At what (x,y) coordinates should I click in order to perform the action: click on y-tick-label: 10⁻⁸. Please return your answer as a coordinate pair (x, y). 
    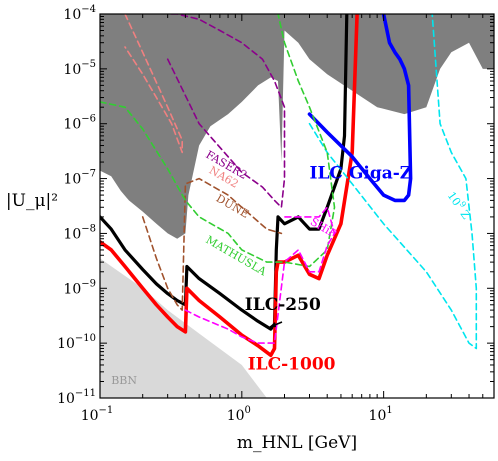
    Looking at the image, I should click on (79, 232).